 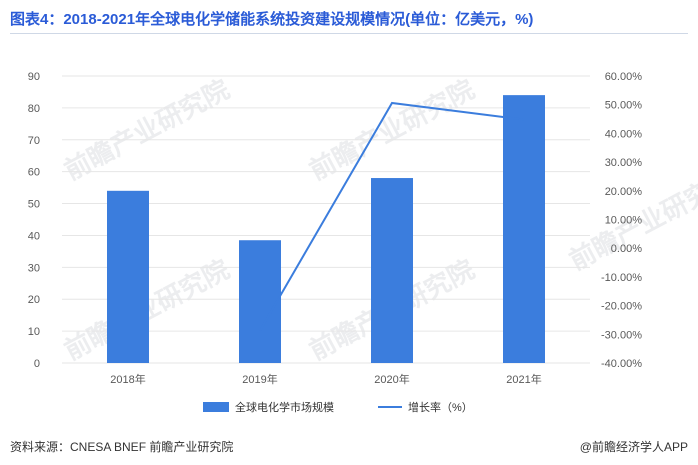 What do you see at coordinates (391, 379) in the screenshot?
I see `x-tick-label: 2020年` at bounding box center [391, 379].